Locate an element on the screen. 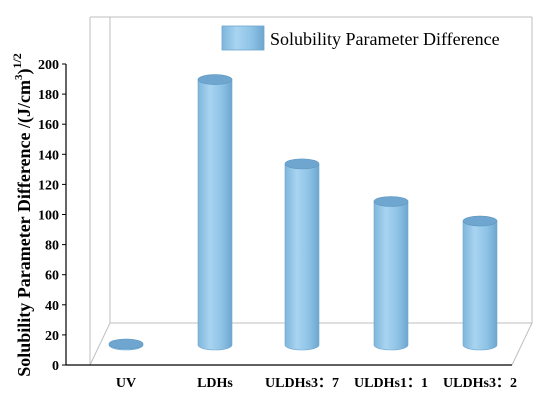 The width and height of the screenshot is (550, 406). y-tick-label: 100 is located at coordinates (48, 216).